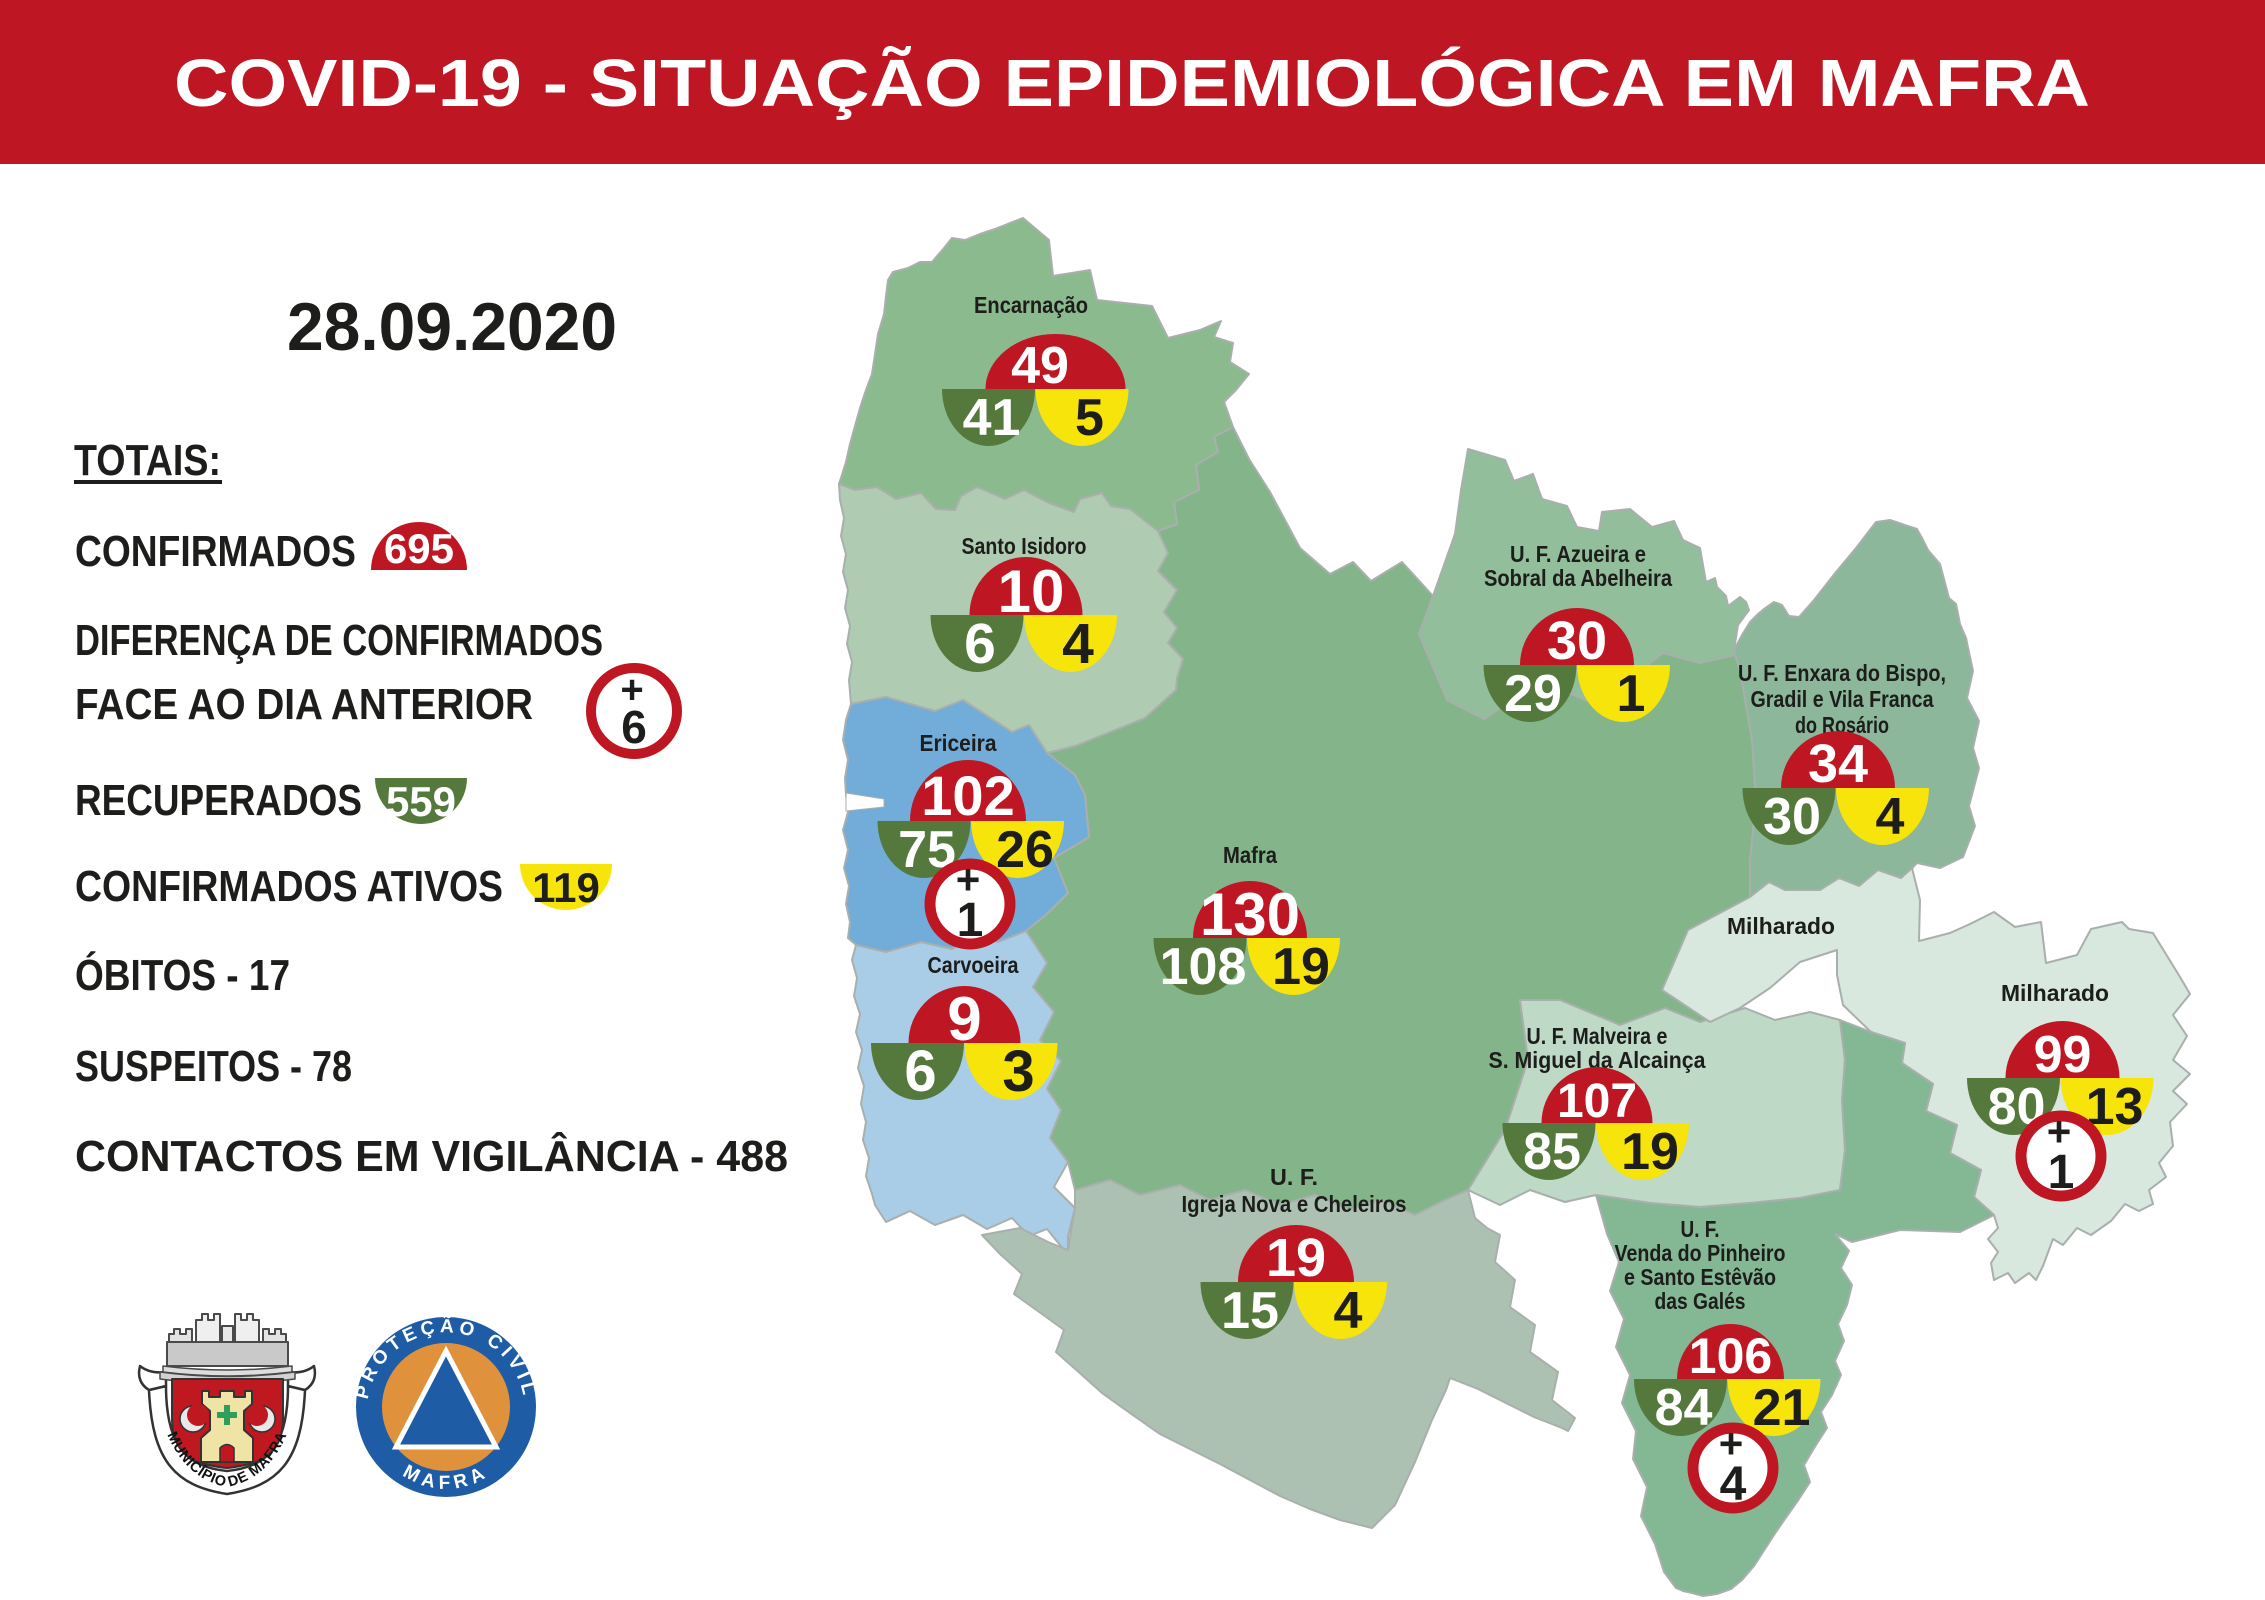 Image resolution: width=2265 pixels, height=1600 pixels. Describe the element at coordinates (2063, 1055) in the screenshot. I see `svg-text: 99` at that location.